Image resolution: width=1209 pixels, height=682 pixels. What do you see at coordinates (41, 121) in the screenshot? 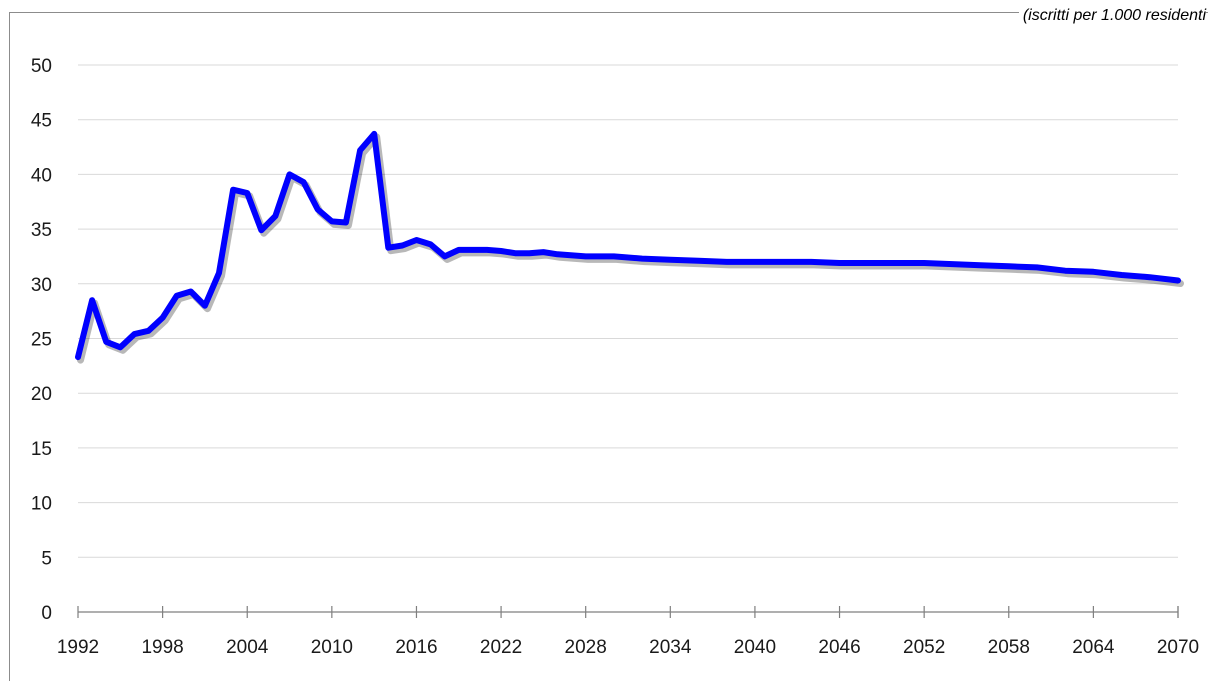
I see `y-tick-label: 45` at bounding box center [41, 121].